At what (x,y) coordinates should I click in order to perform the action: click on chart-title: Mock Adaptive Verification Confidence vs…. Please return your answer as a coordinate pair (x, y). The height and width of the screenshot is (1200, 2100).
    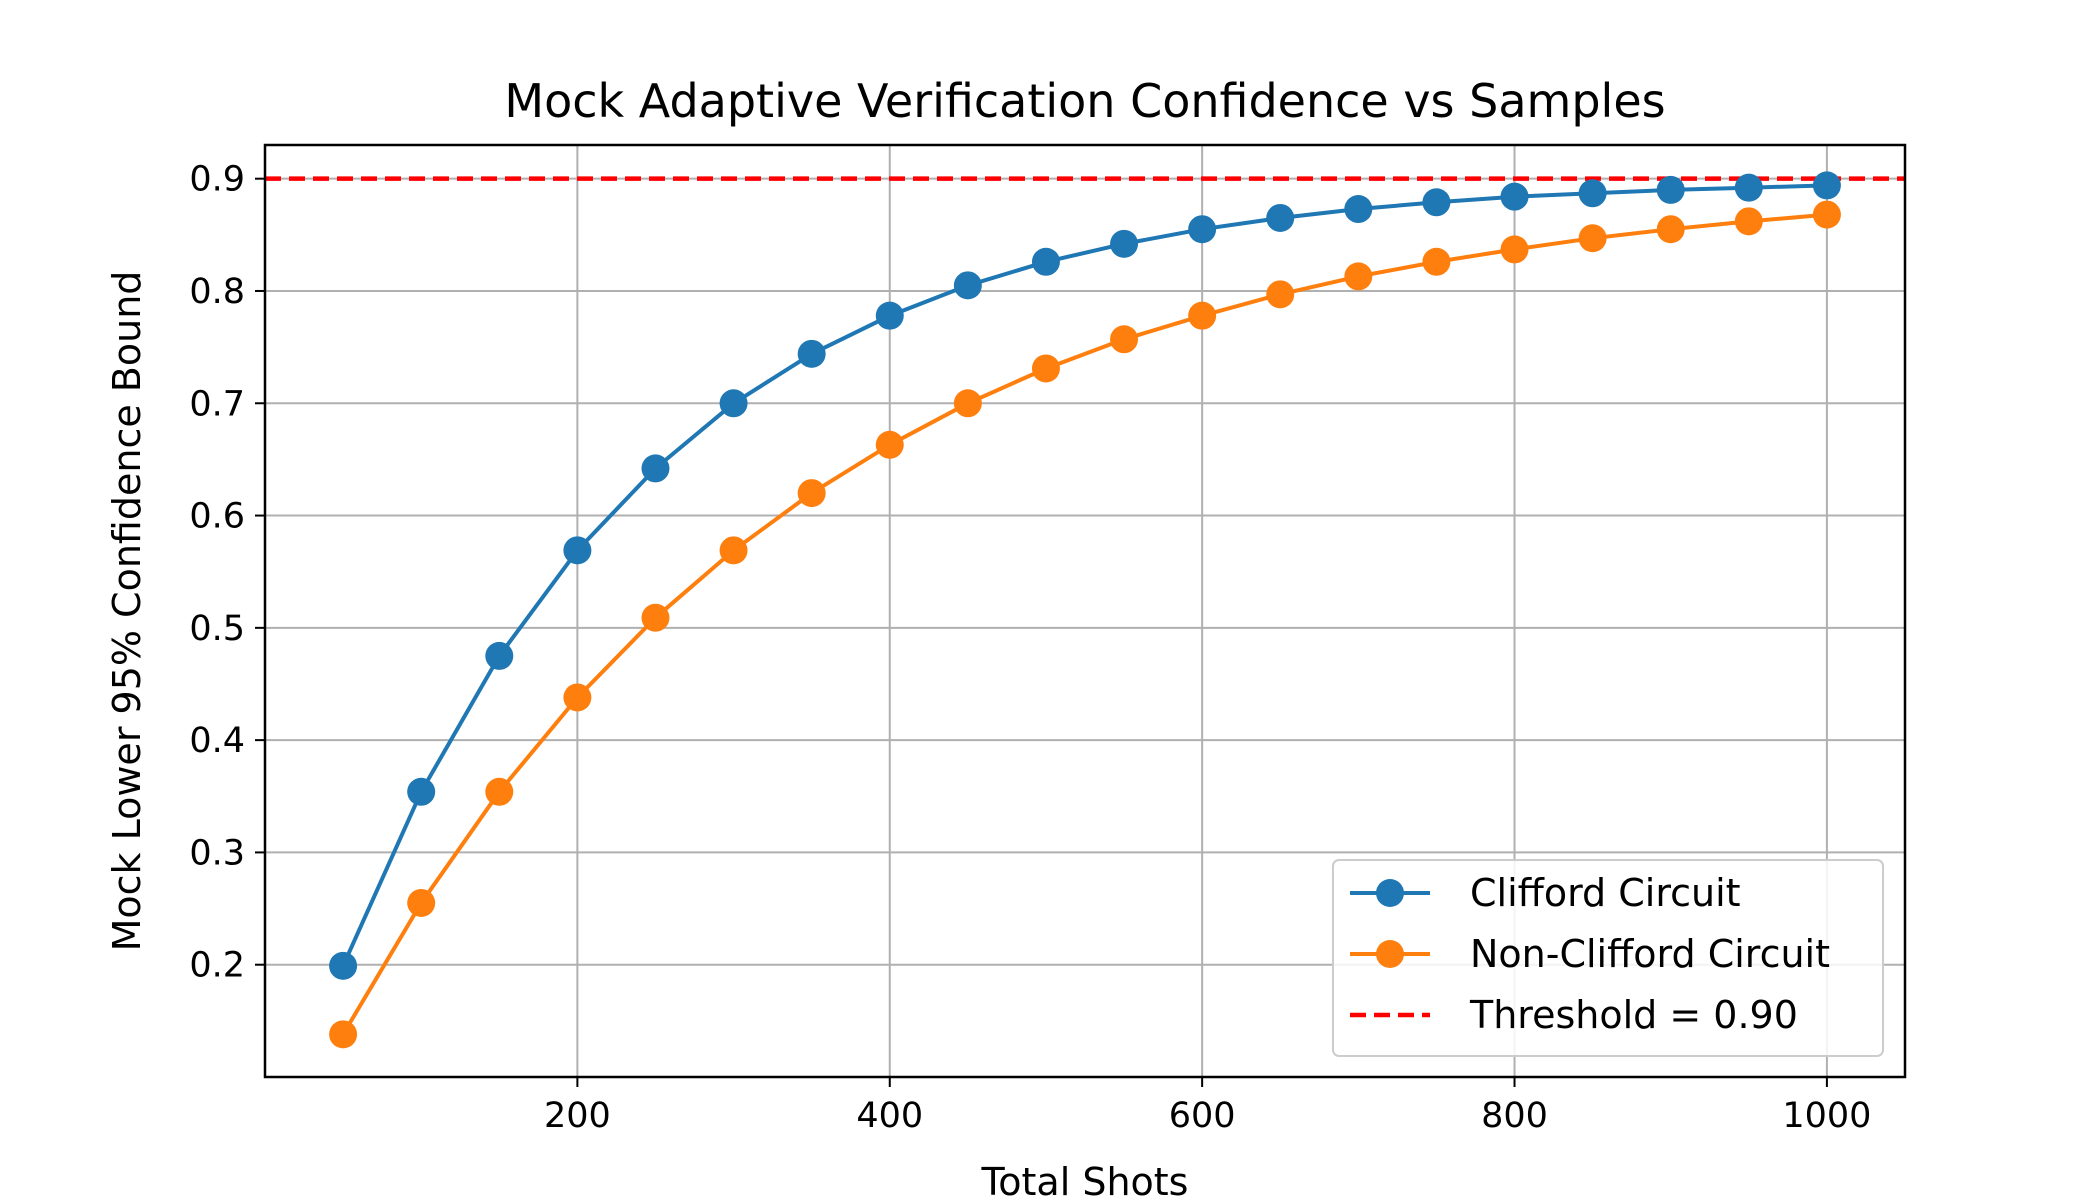
    Looking at the image, I should click on (1084, 101).